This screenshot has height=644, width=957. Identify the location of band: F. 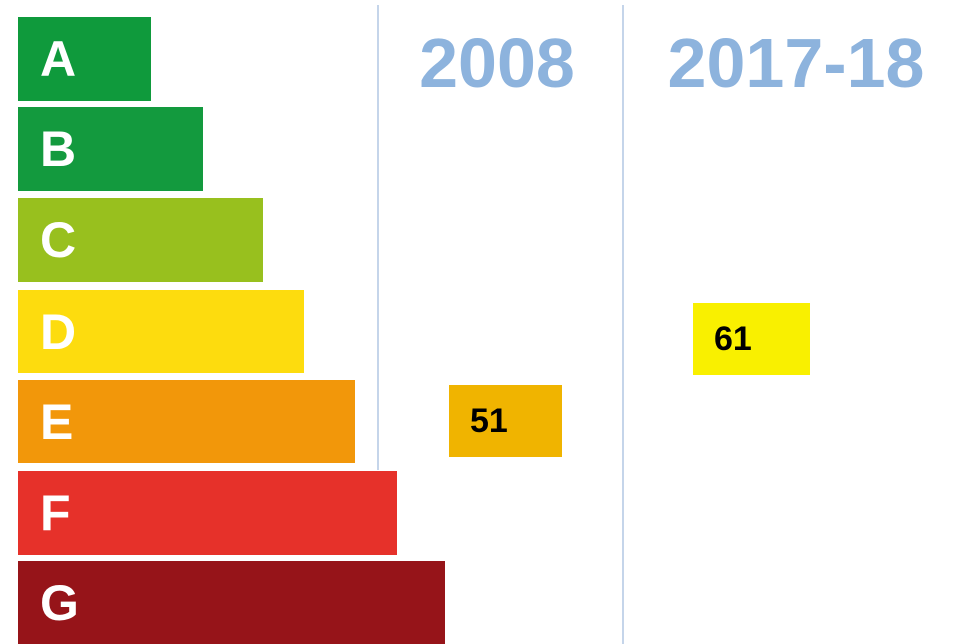
(207, 513).